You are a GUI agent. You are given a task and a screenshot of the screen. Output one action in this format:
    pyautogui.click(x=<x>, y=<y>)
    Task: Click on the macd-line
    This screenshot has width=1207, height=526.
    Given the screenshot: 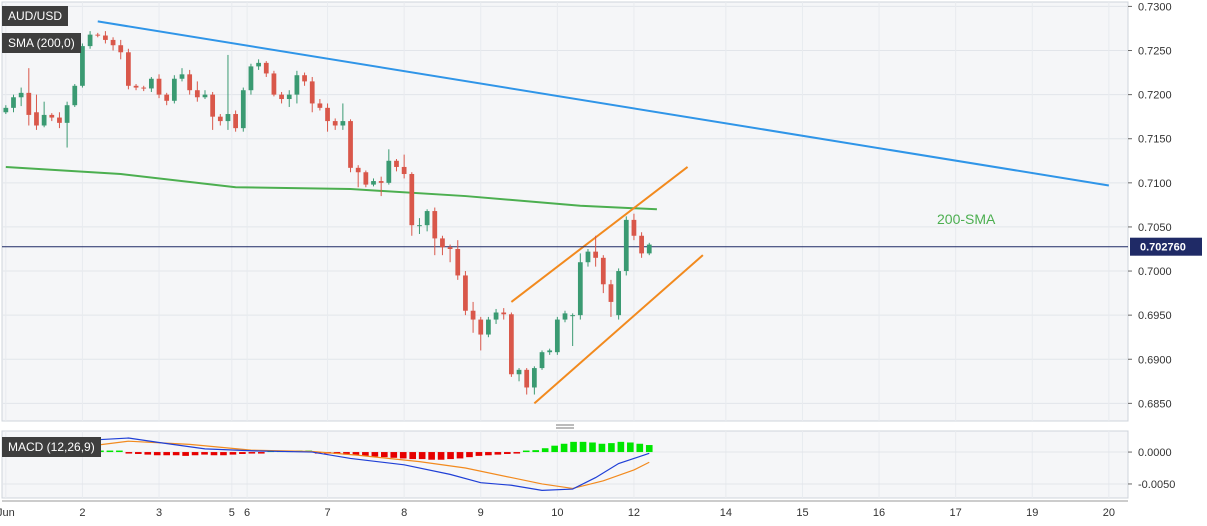 What is the action you would take?
    pyautogui.click(x=327, y=464)
    